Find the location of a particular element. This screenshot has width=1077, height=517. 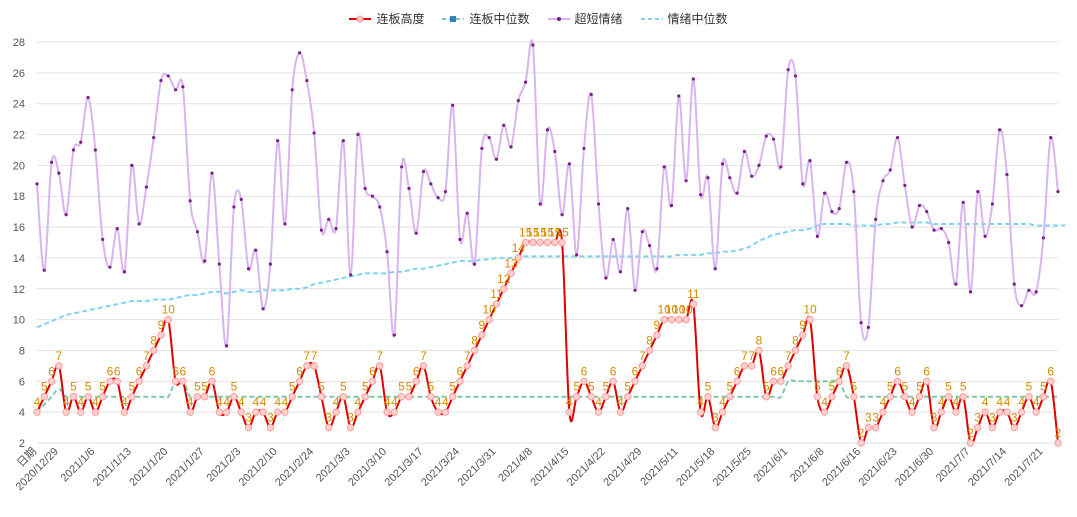

y-tick-label: 6 is located at coordinates (22, 382).